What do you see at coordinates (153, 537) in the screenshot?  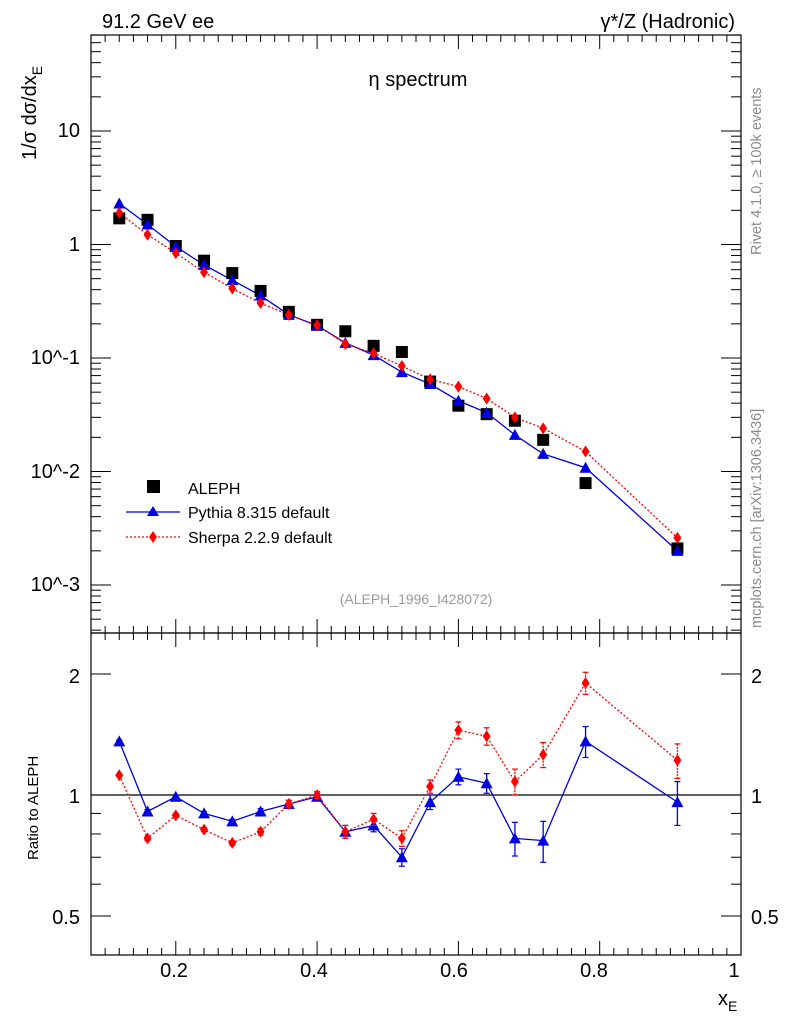 I see `legend-sherpa-marker` at bounding box center [153, 537].